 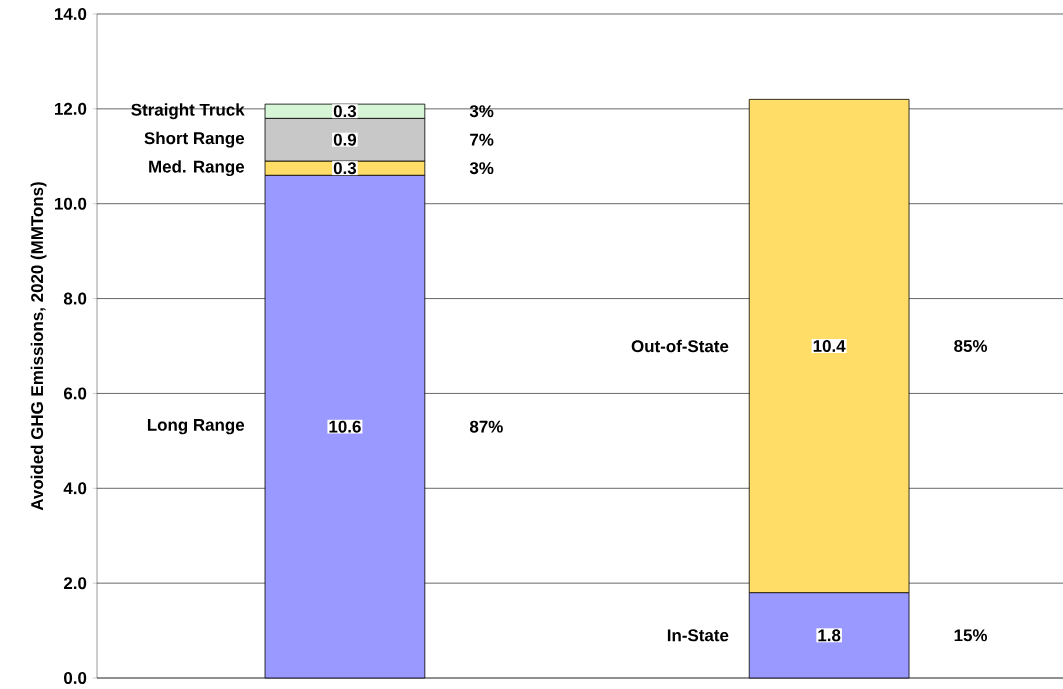 What do you see at coordinates (75, 678) in the screenshot?
I see `y-tick-label: 0.0` at bounding box center [75, 678].